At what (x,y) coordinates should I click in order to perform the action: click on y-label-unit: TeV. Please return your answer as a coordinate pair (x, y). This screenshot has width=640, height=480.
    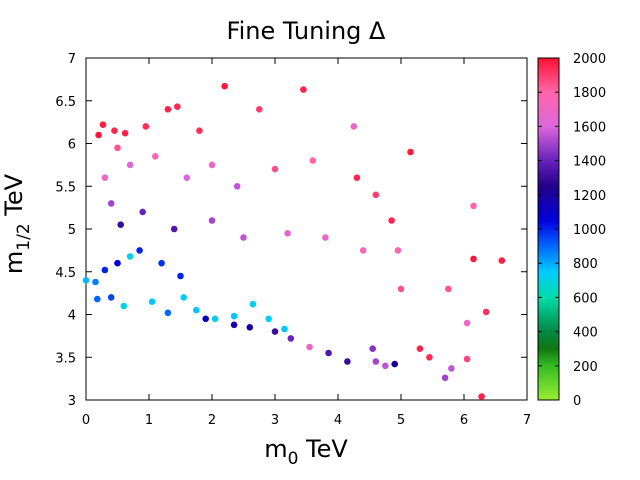
    Looking at the image, I should click on (14, 198).